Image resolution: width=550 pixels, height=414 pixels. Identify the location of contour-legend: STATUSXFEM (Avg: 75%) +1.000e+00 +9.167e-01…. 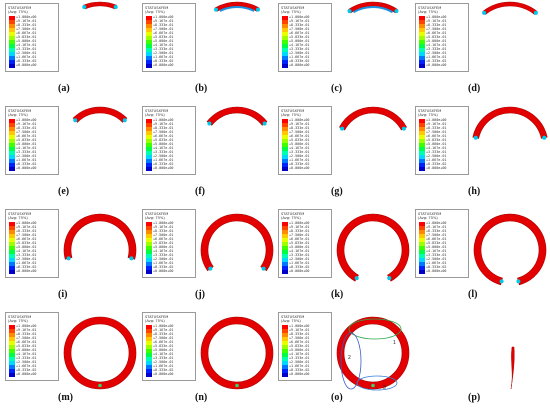
(442, 140).